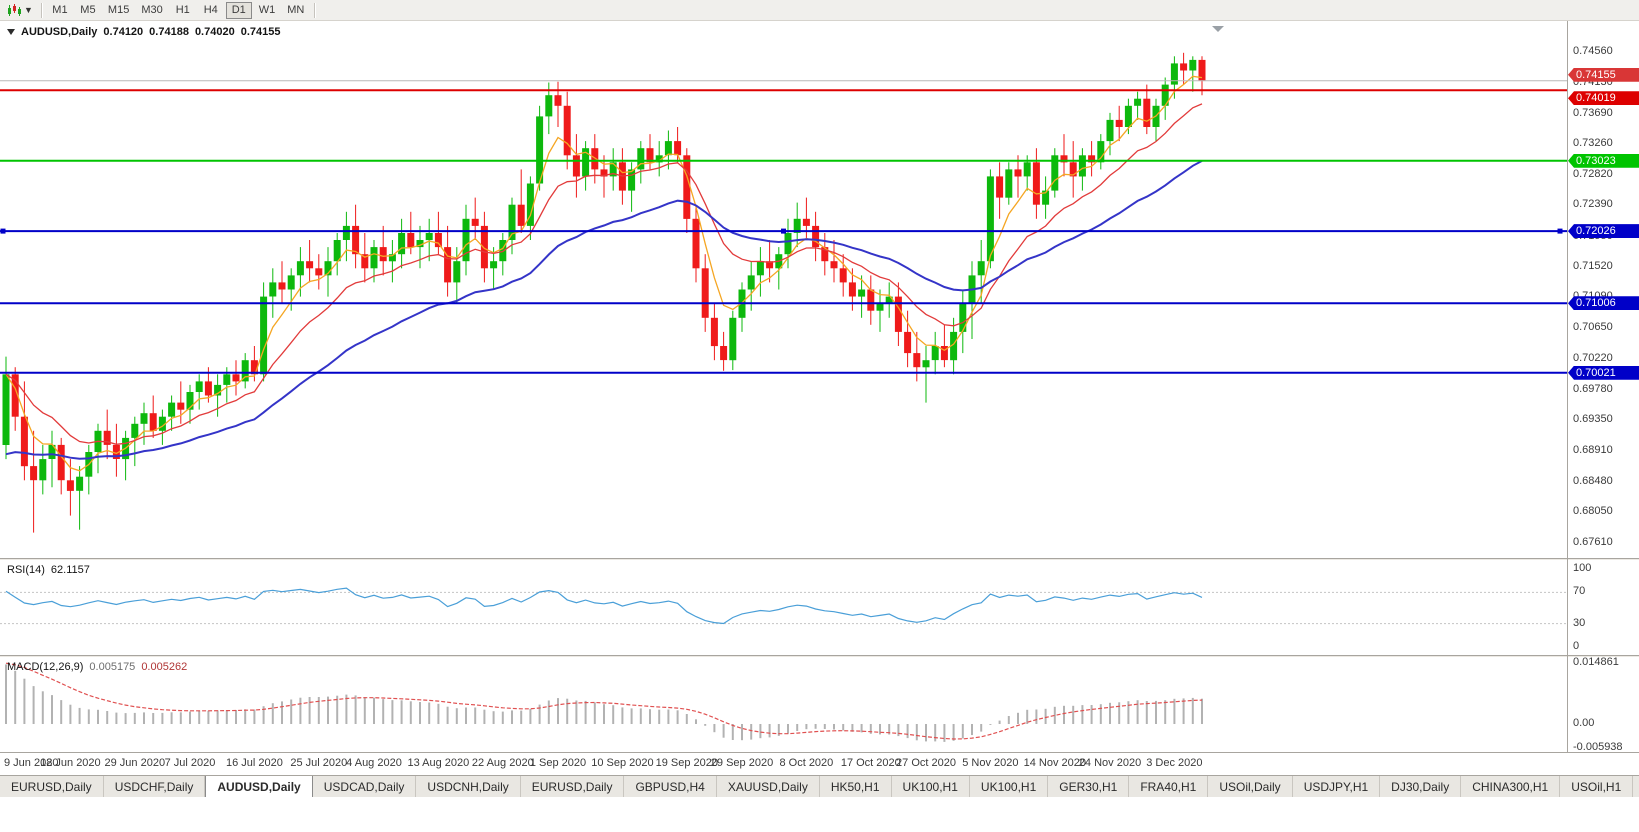 The image size is (1639, 832). I want to click on date-tick: 8 Oct 2020, so click(806, 763).